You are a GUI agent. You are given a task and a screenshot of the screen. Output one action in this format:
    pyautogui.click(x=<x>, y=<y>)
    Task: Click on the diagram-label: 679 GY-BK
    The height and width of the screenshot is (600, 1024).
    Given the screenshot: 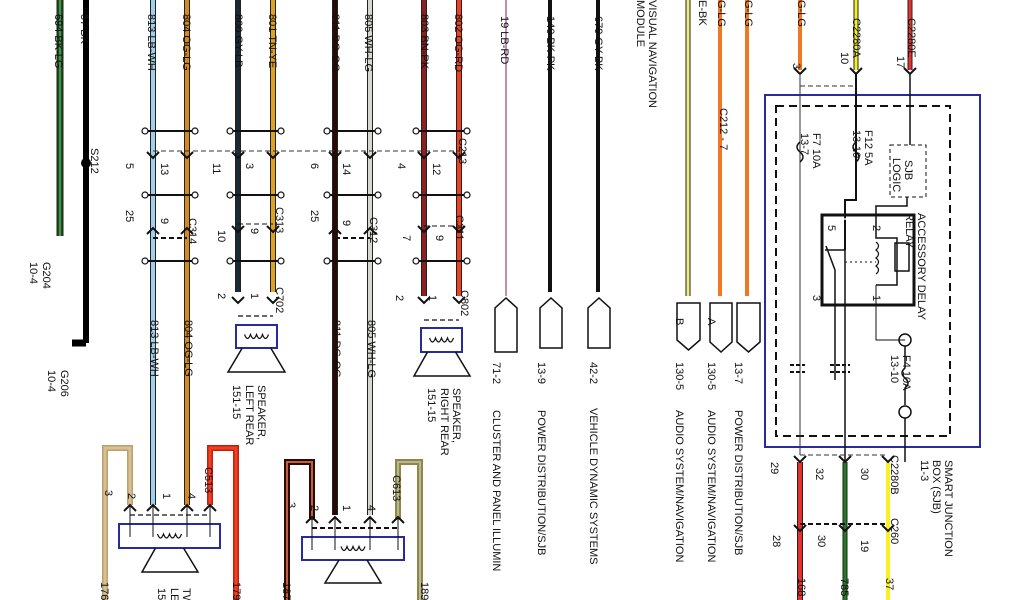 What is the action you would take?
    pyautogui.click(x=598, y=43)
    